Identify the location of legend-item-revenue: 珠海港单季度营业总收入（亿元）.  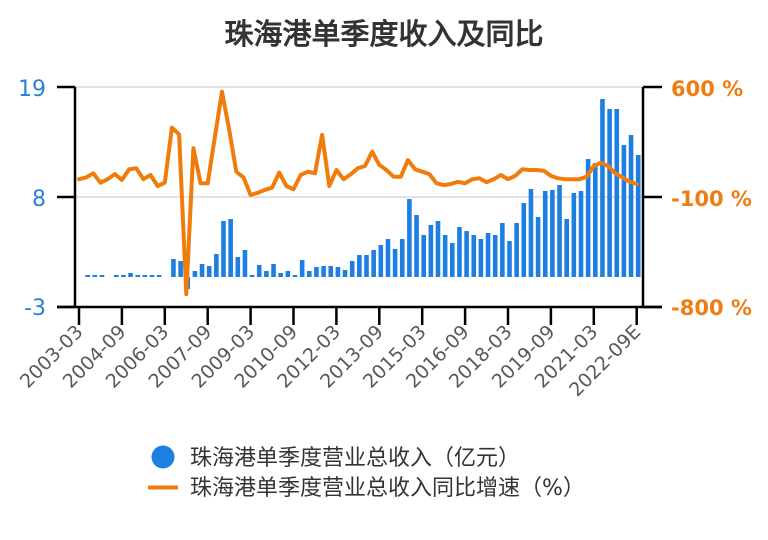
(335, 458).